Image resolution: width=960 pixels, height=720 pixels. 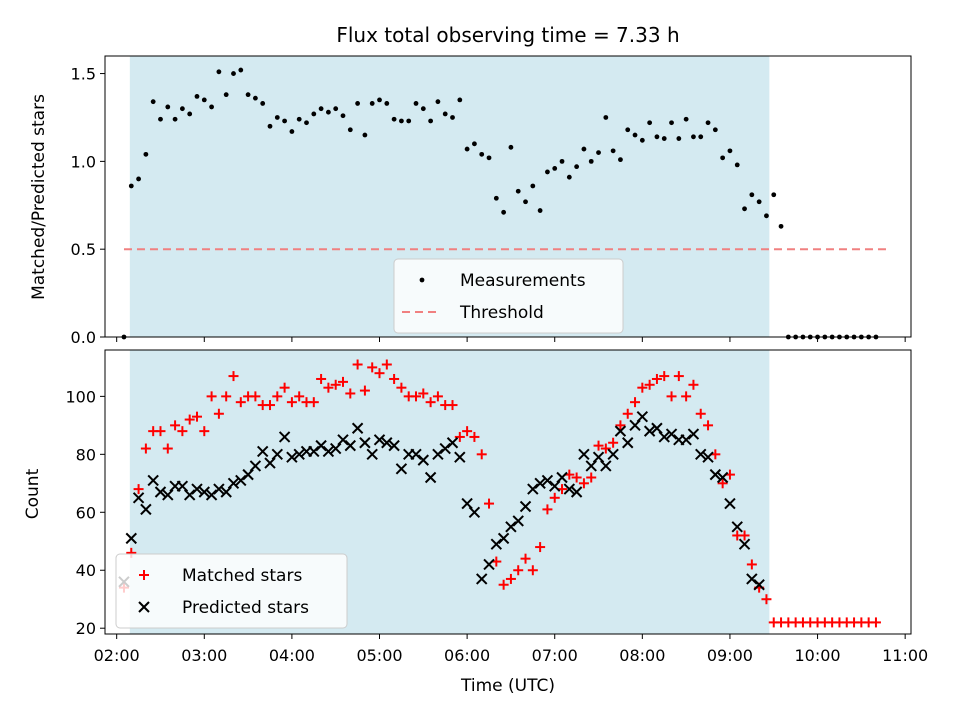 I want to click on x-tick-label: 03:00, so click(x=204, y=655).